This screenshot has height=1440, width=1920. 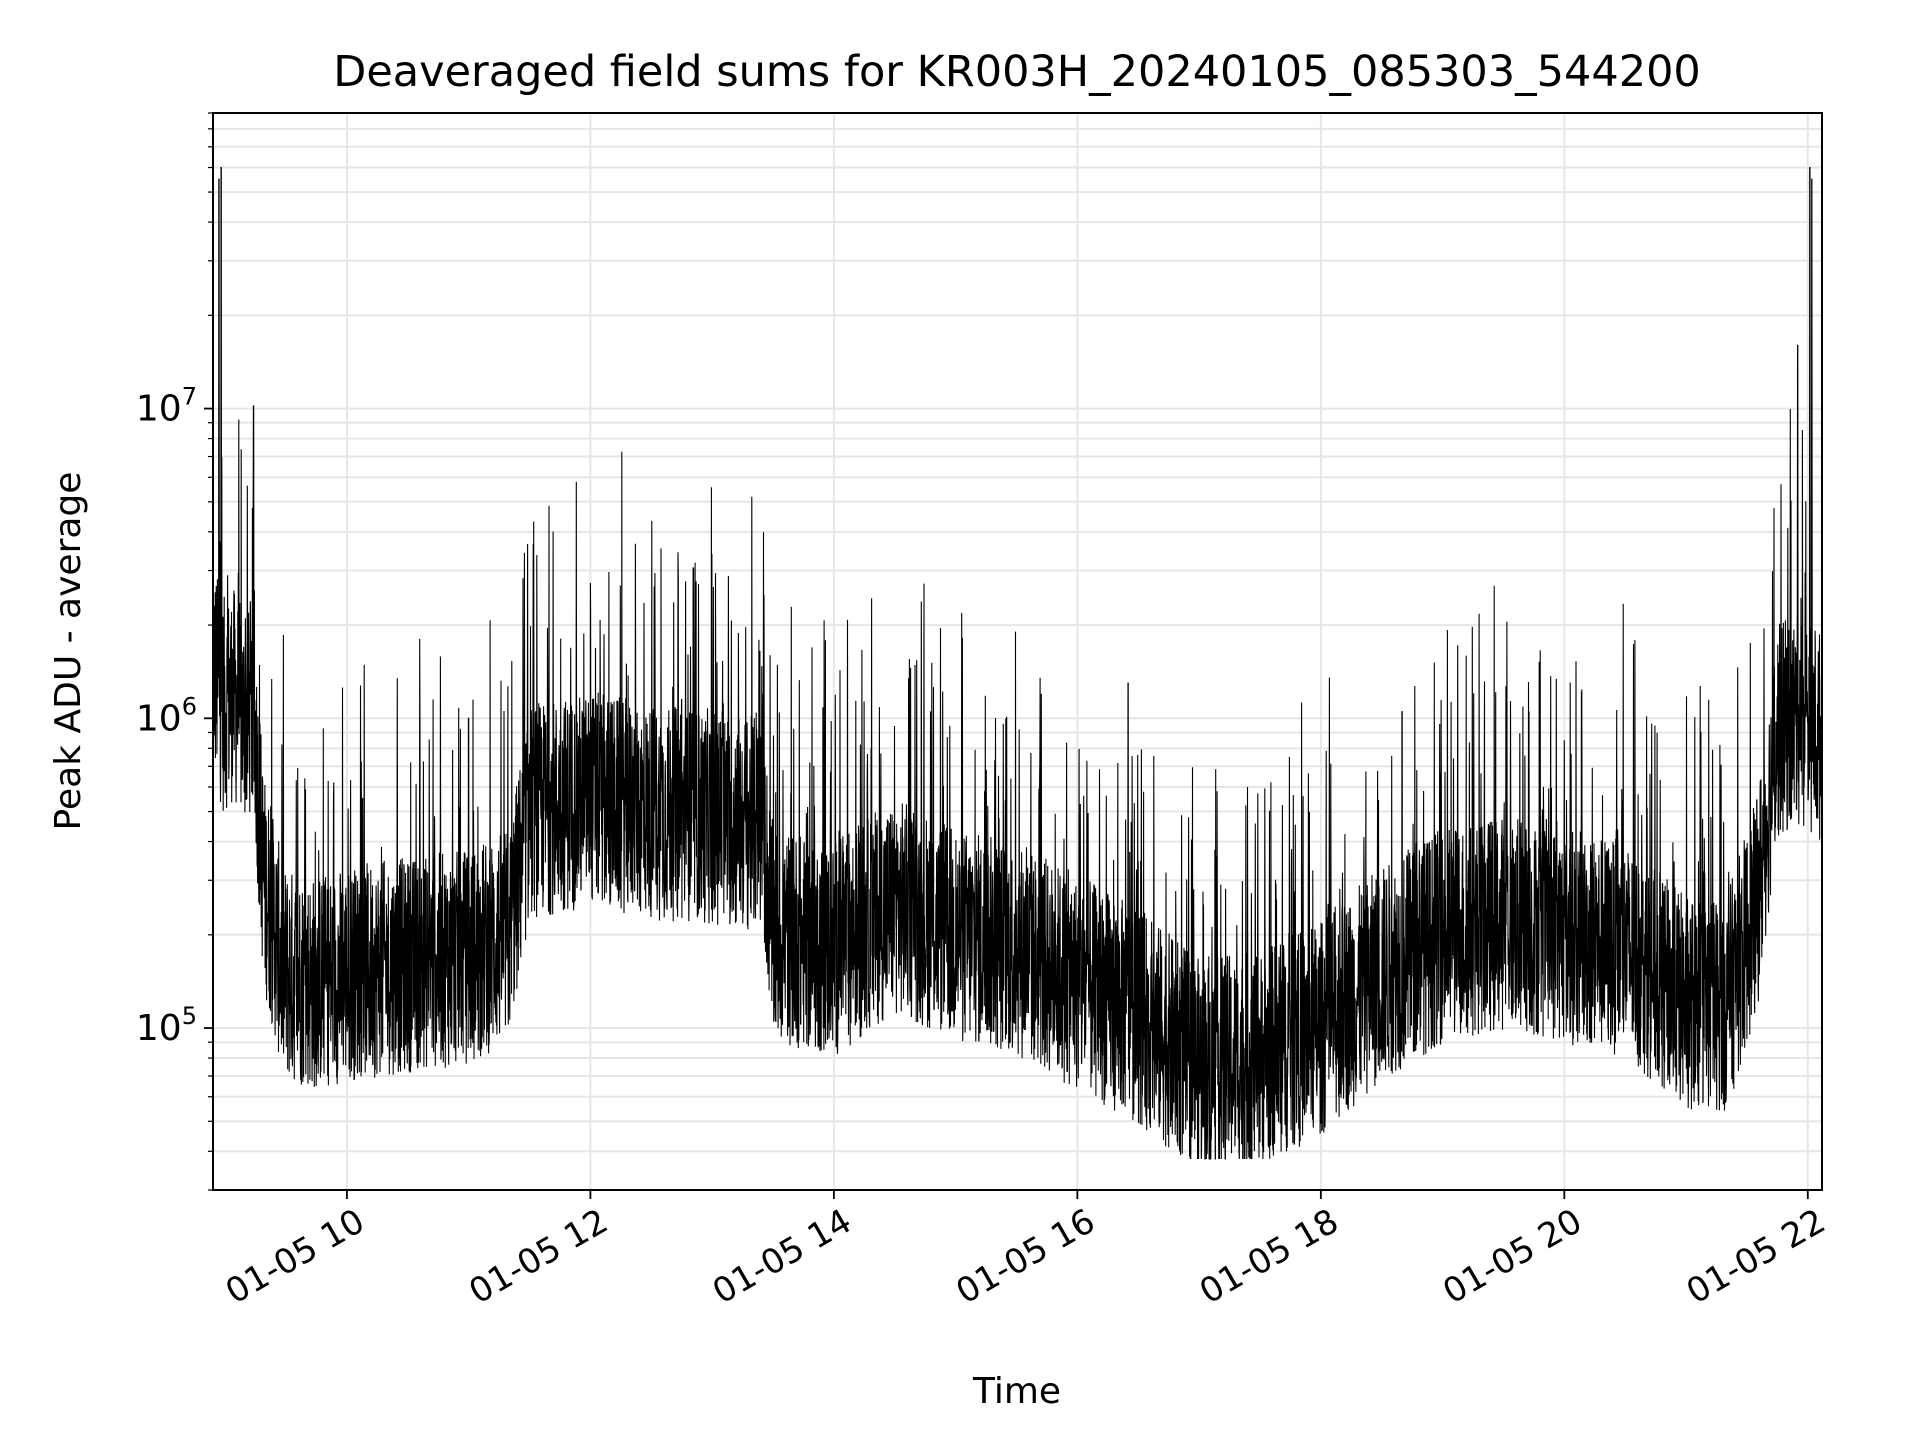 I want to click on y-tick-label: 10⁶, so click(x=166, y=715).